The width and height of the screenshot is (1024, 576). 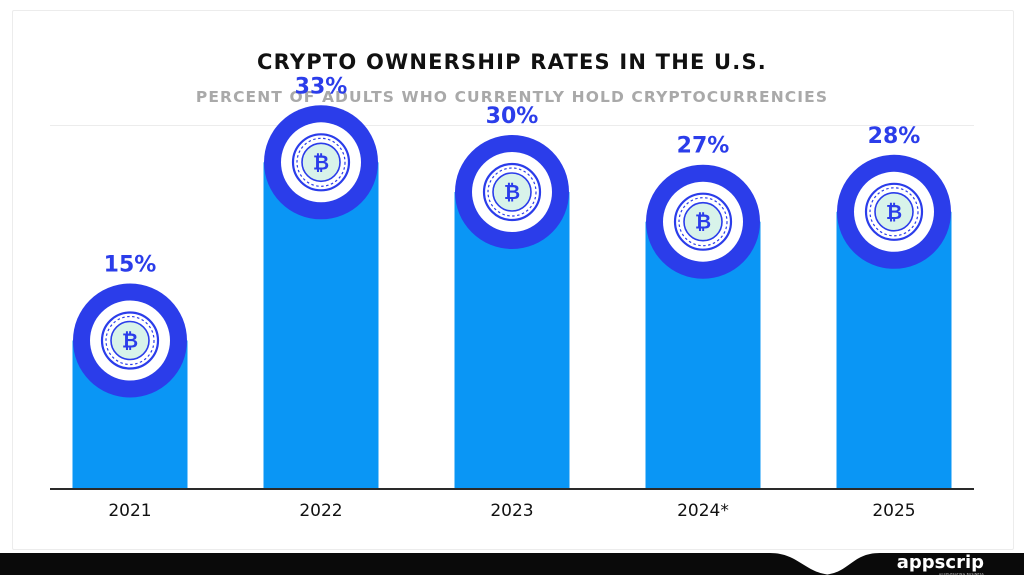 I want to click on value-label: 15%, so click(x=130, y=265).